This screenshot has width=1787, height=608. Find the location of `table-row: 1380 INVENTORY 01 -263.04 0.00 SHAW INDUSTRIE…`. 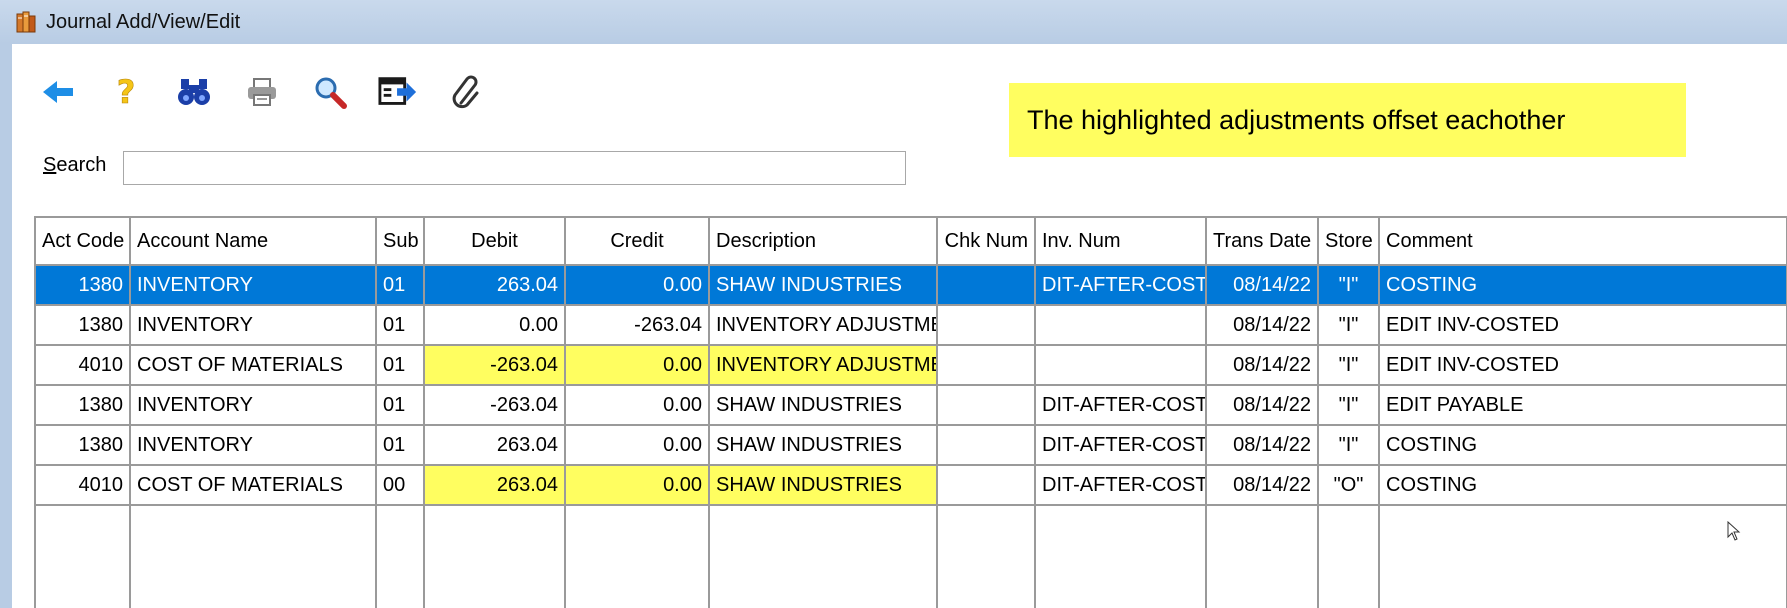

table-row: 1380 INVENTORY 01 -263.04 0.00 SHAW INDUSTRIE… is located at coordinates (911, 405).